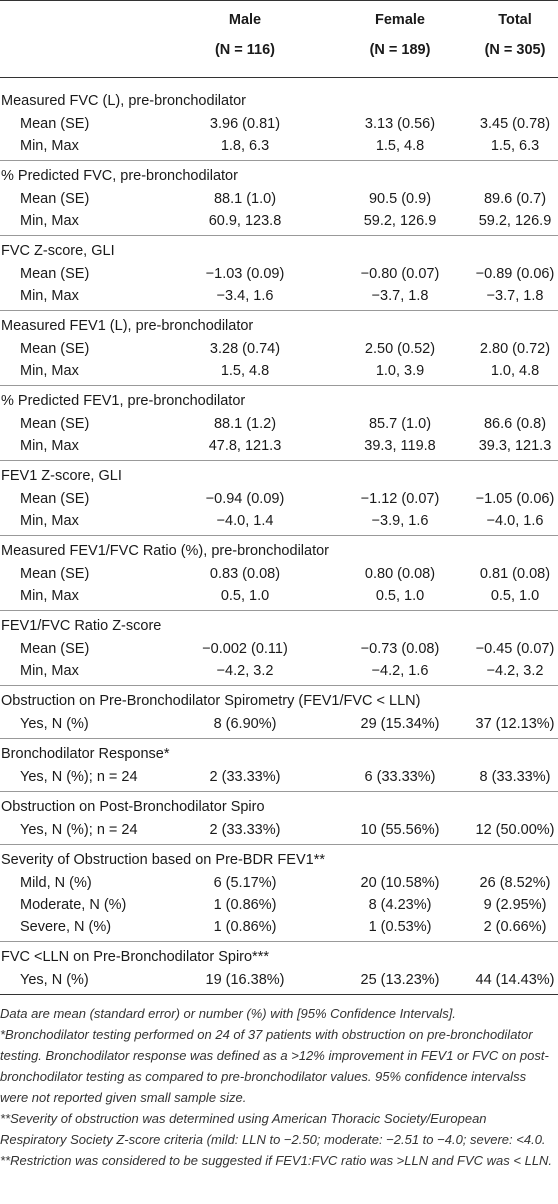 This screenshot has width=558, height=1204. Describe the element at coordinates (279, 927) in the screenshot. I see `table-row: Severe, N (%) 1 (0.86%) 1 (0.53%) 2 (0.66%)` at that location.